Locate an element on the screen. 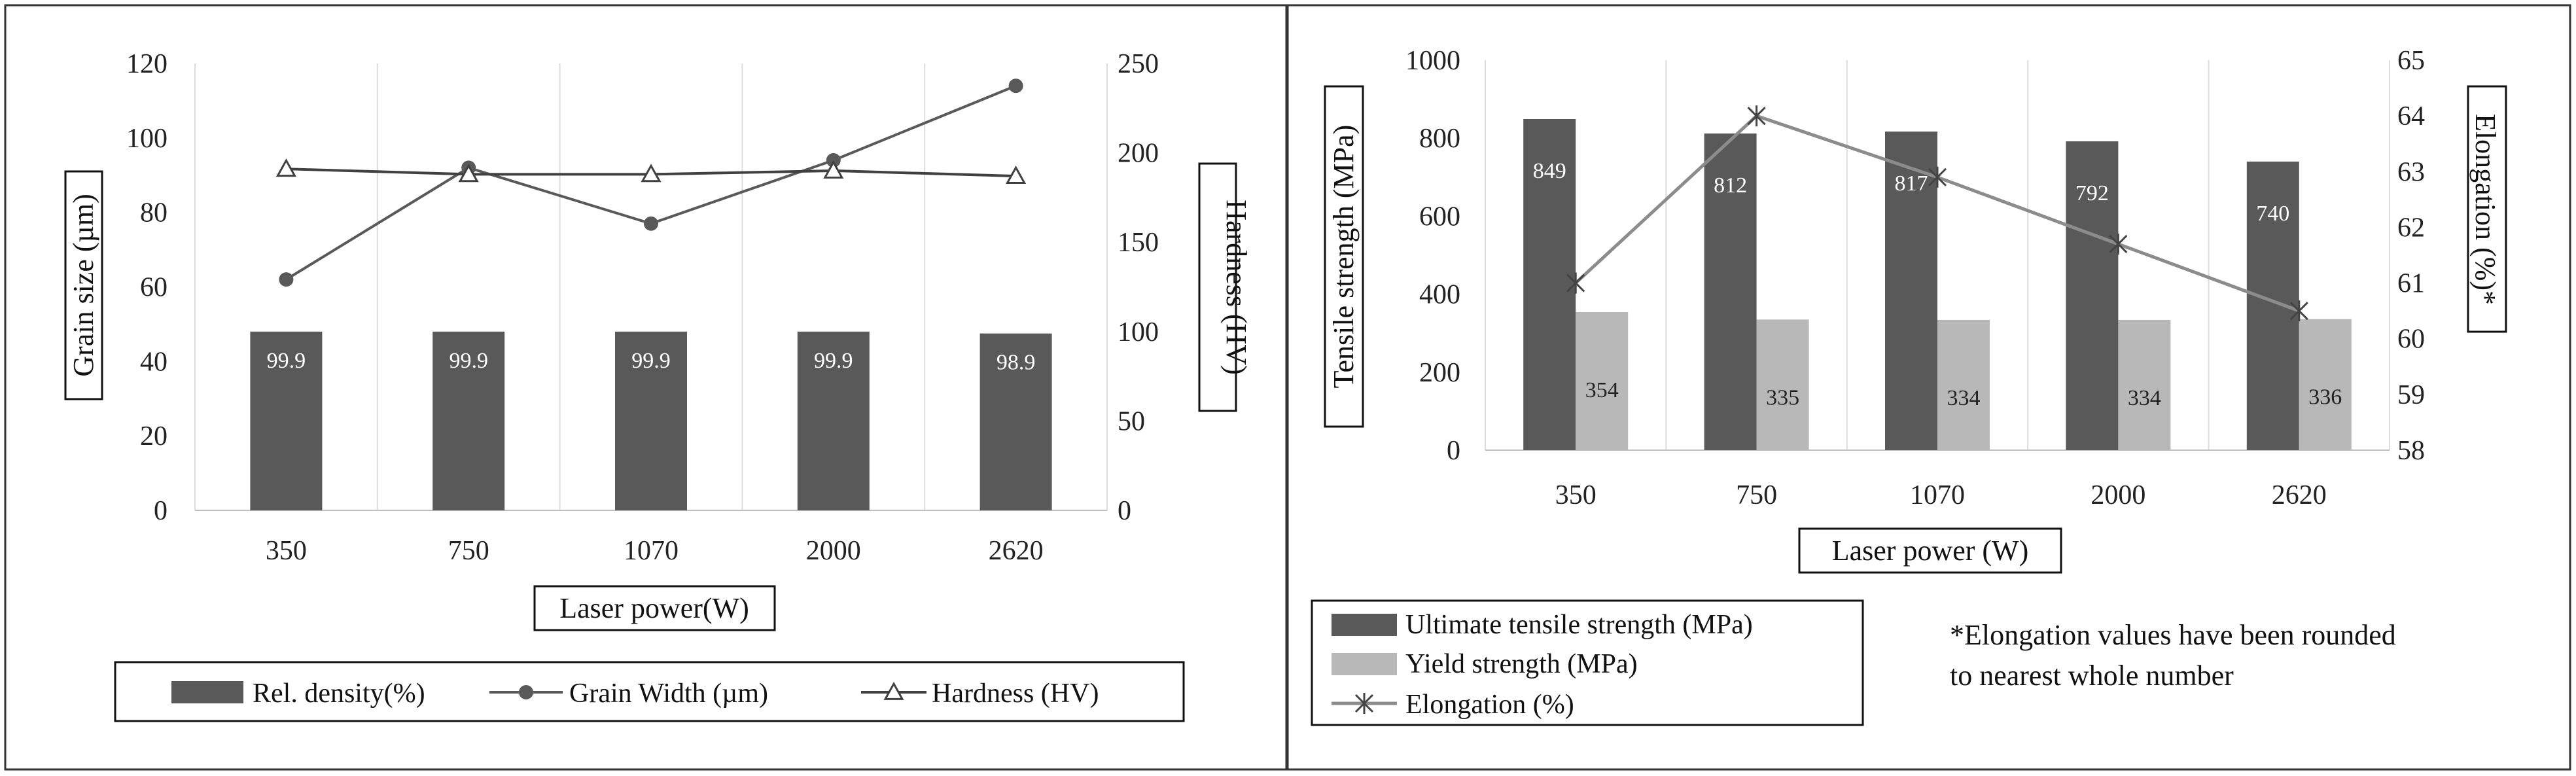 The width and height of the screenshot is (2576, 776). y-tick-label: 1000 is located at coordinates (1433, 61).